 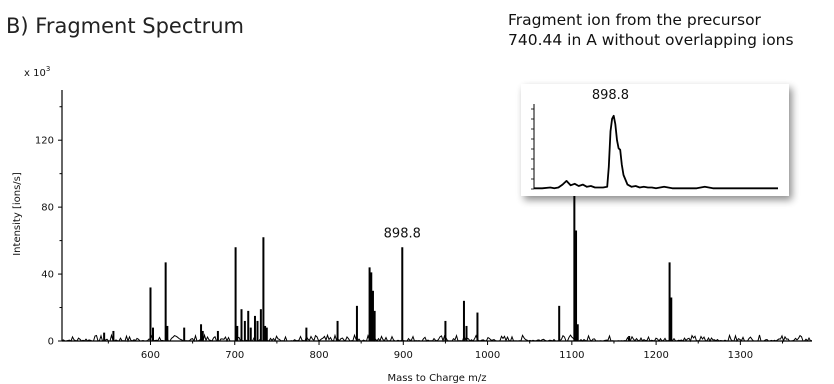 I want to click on inset-series-line, so click(x=656, y=152).